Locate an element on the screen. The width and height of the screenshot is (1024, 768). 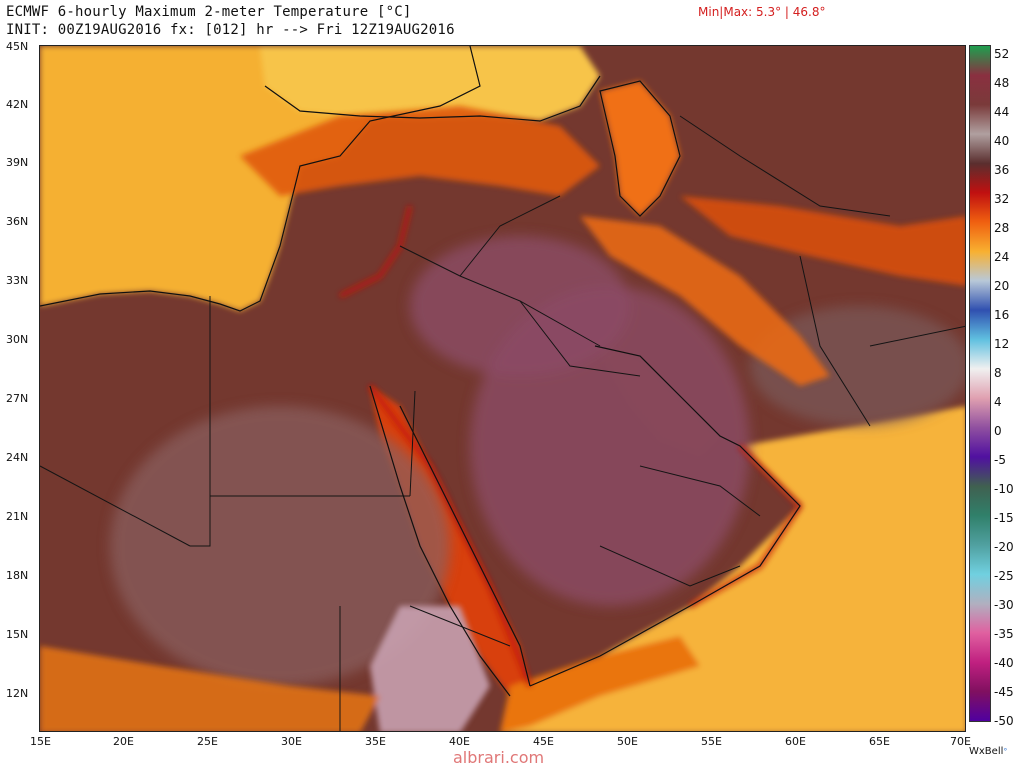
colorbar-tick-label: -45 is located at coordinates (1004, 692).